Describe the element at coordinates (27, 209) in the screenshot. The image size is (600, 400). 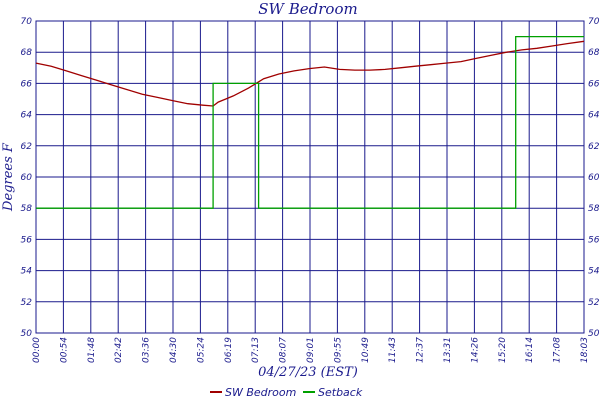
I see `y-tick-label-left: 58` at that location.